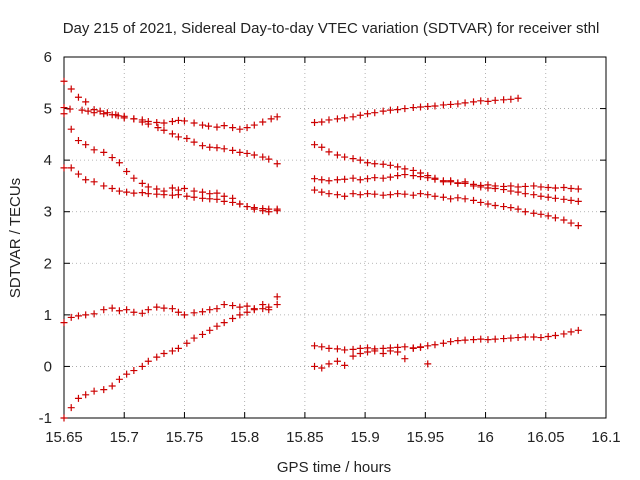  I want to click on y-tick-label: 5, so click(48, 109).